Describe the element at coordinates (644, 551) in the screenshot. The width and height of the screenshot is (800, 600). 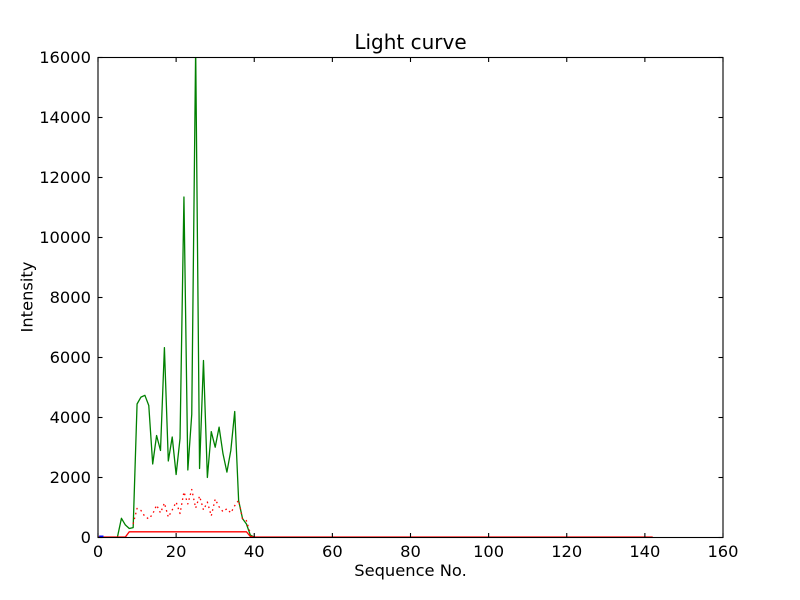
I see `x-tick-label-140: 140` at that location.